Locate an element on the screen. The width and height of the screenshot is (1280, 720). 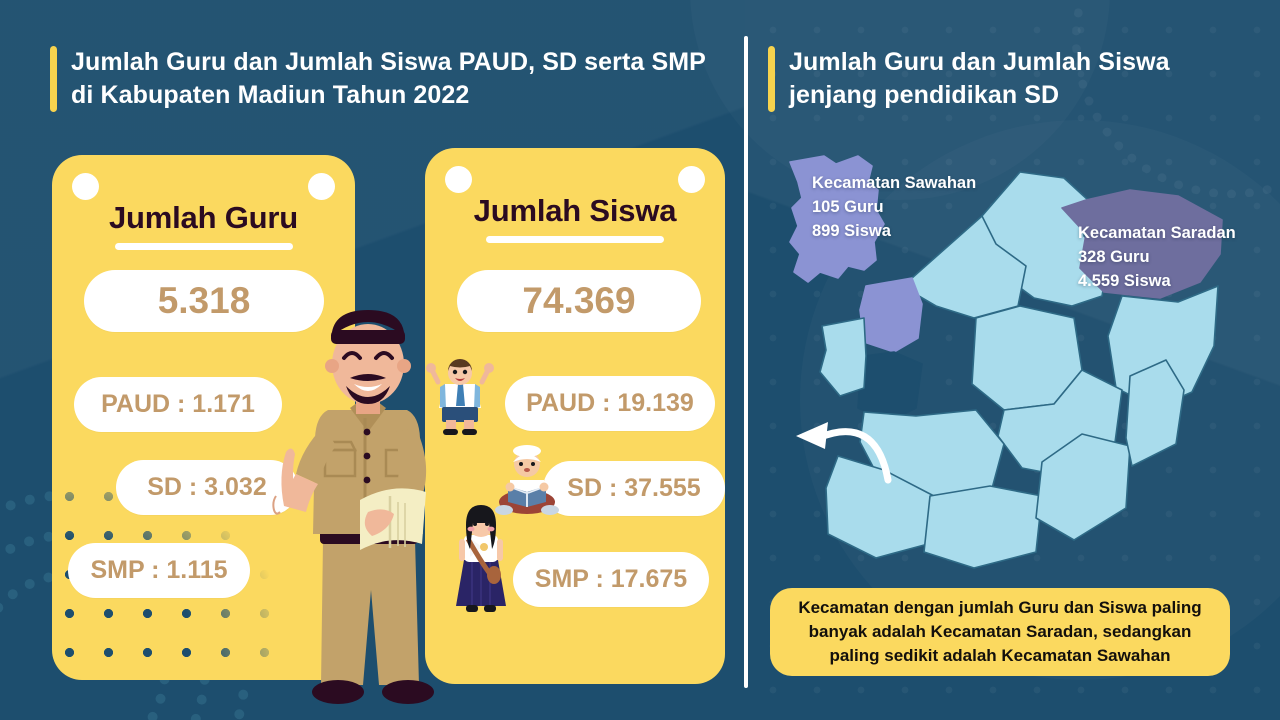
card-guru-title: Jumlah Guru is located at coordinates (203, 217).